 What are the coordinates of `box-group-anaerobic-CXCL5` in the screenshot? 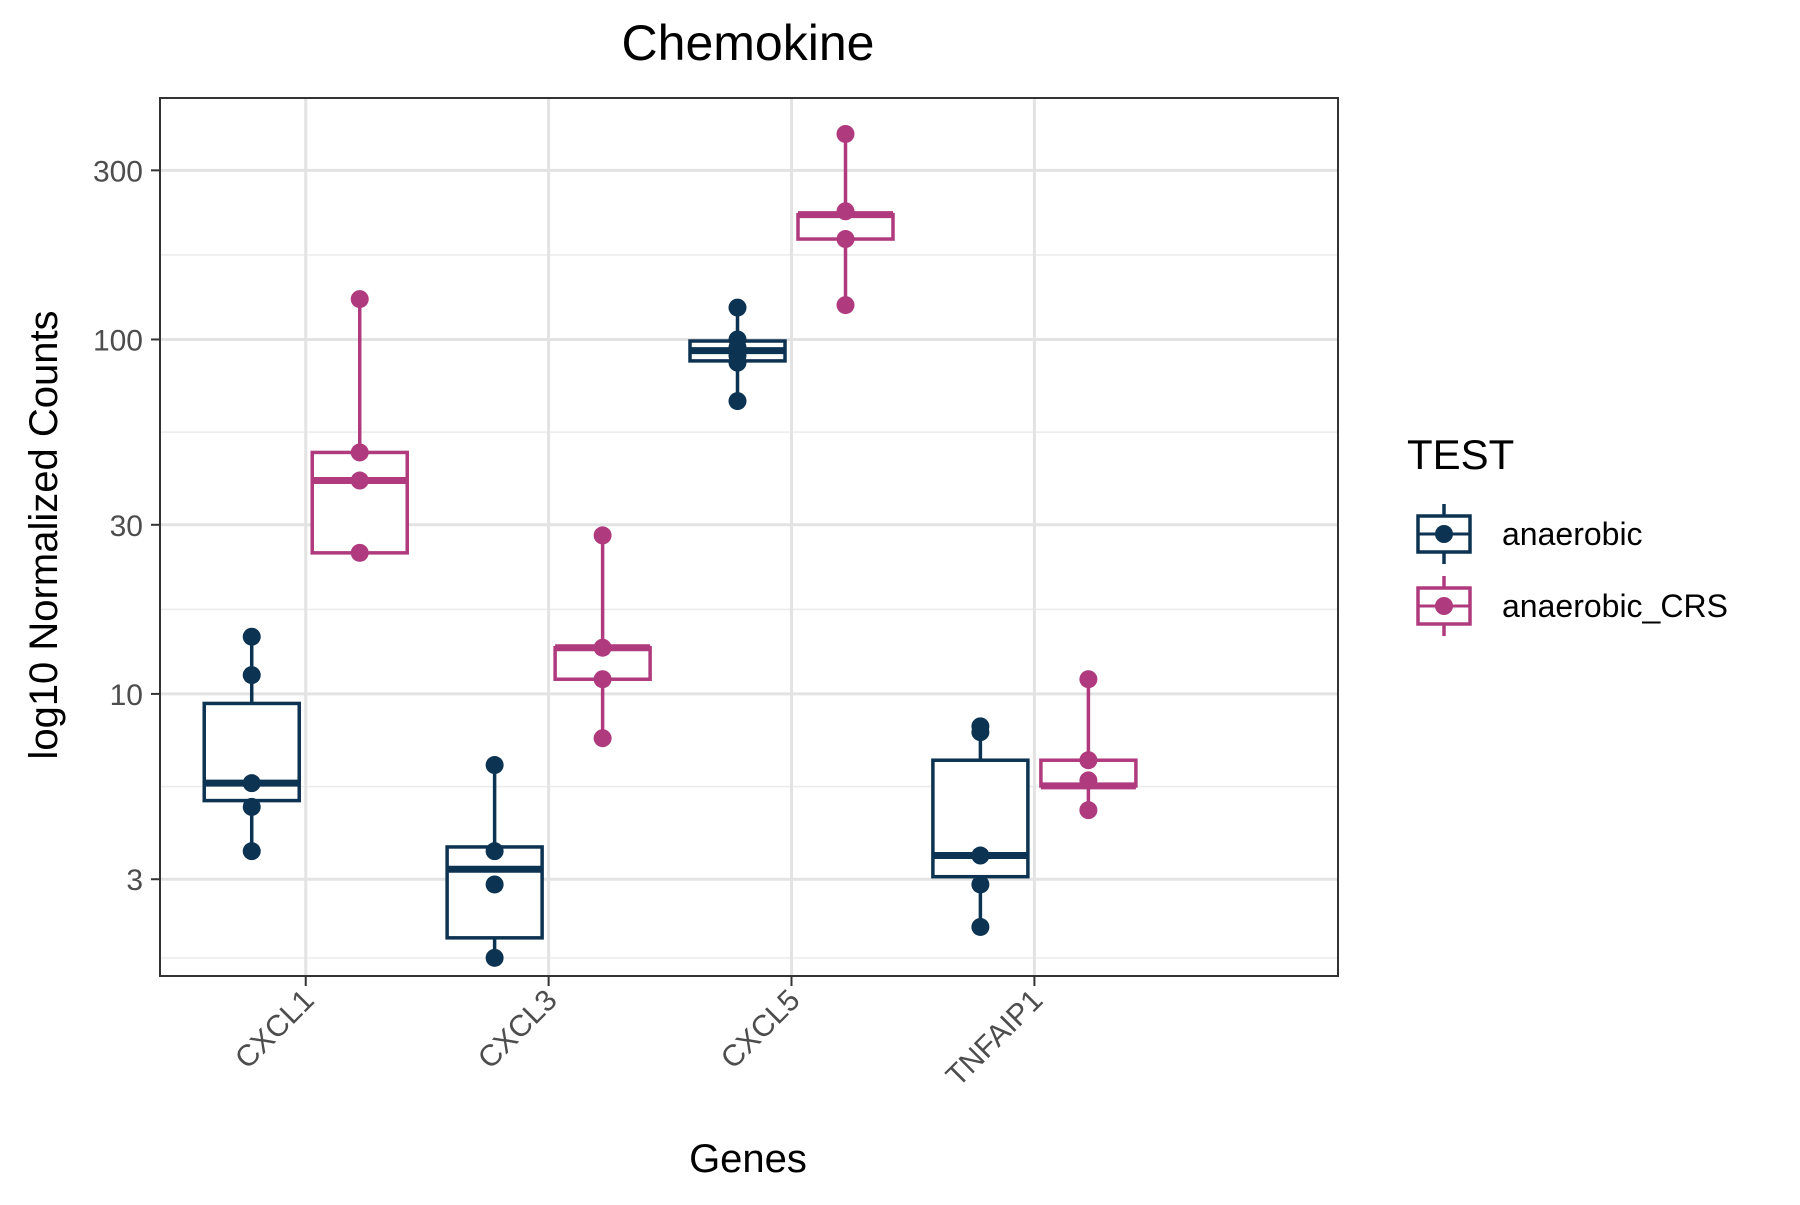 It's located at (737, 354).